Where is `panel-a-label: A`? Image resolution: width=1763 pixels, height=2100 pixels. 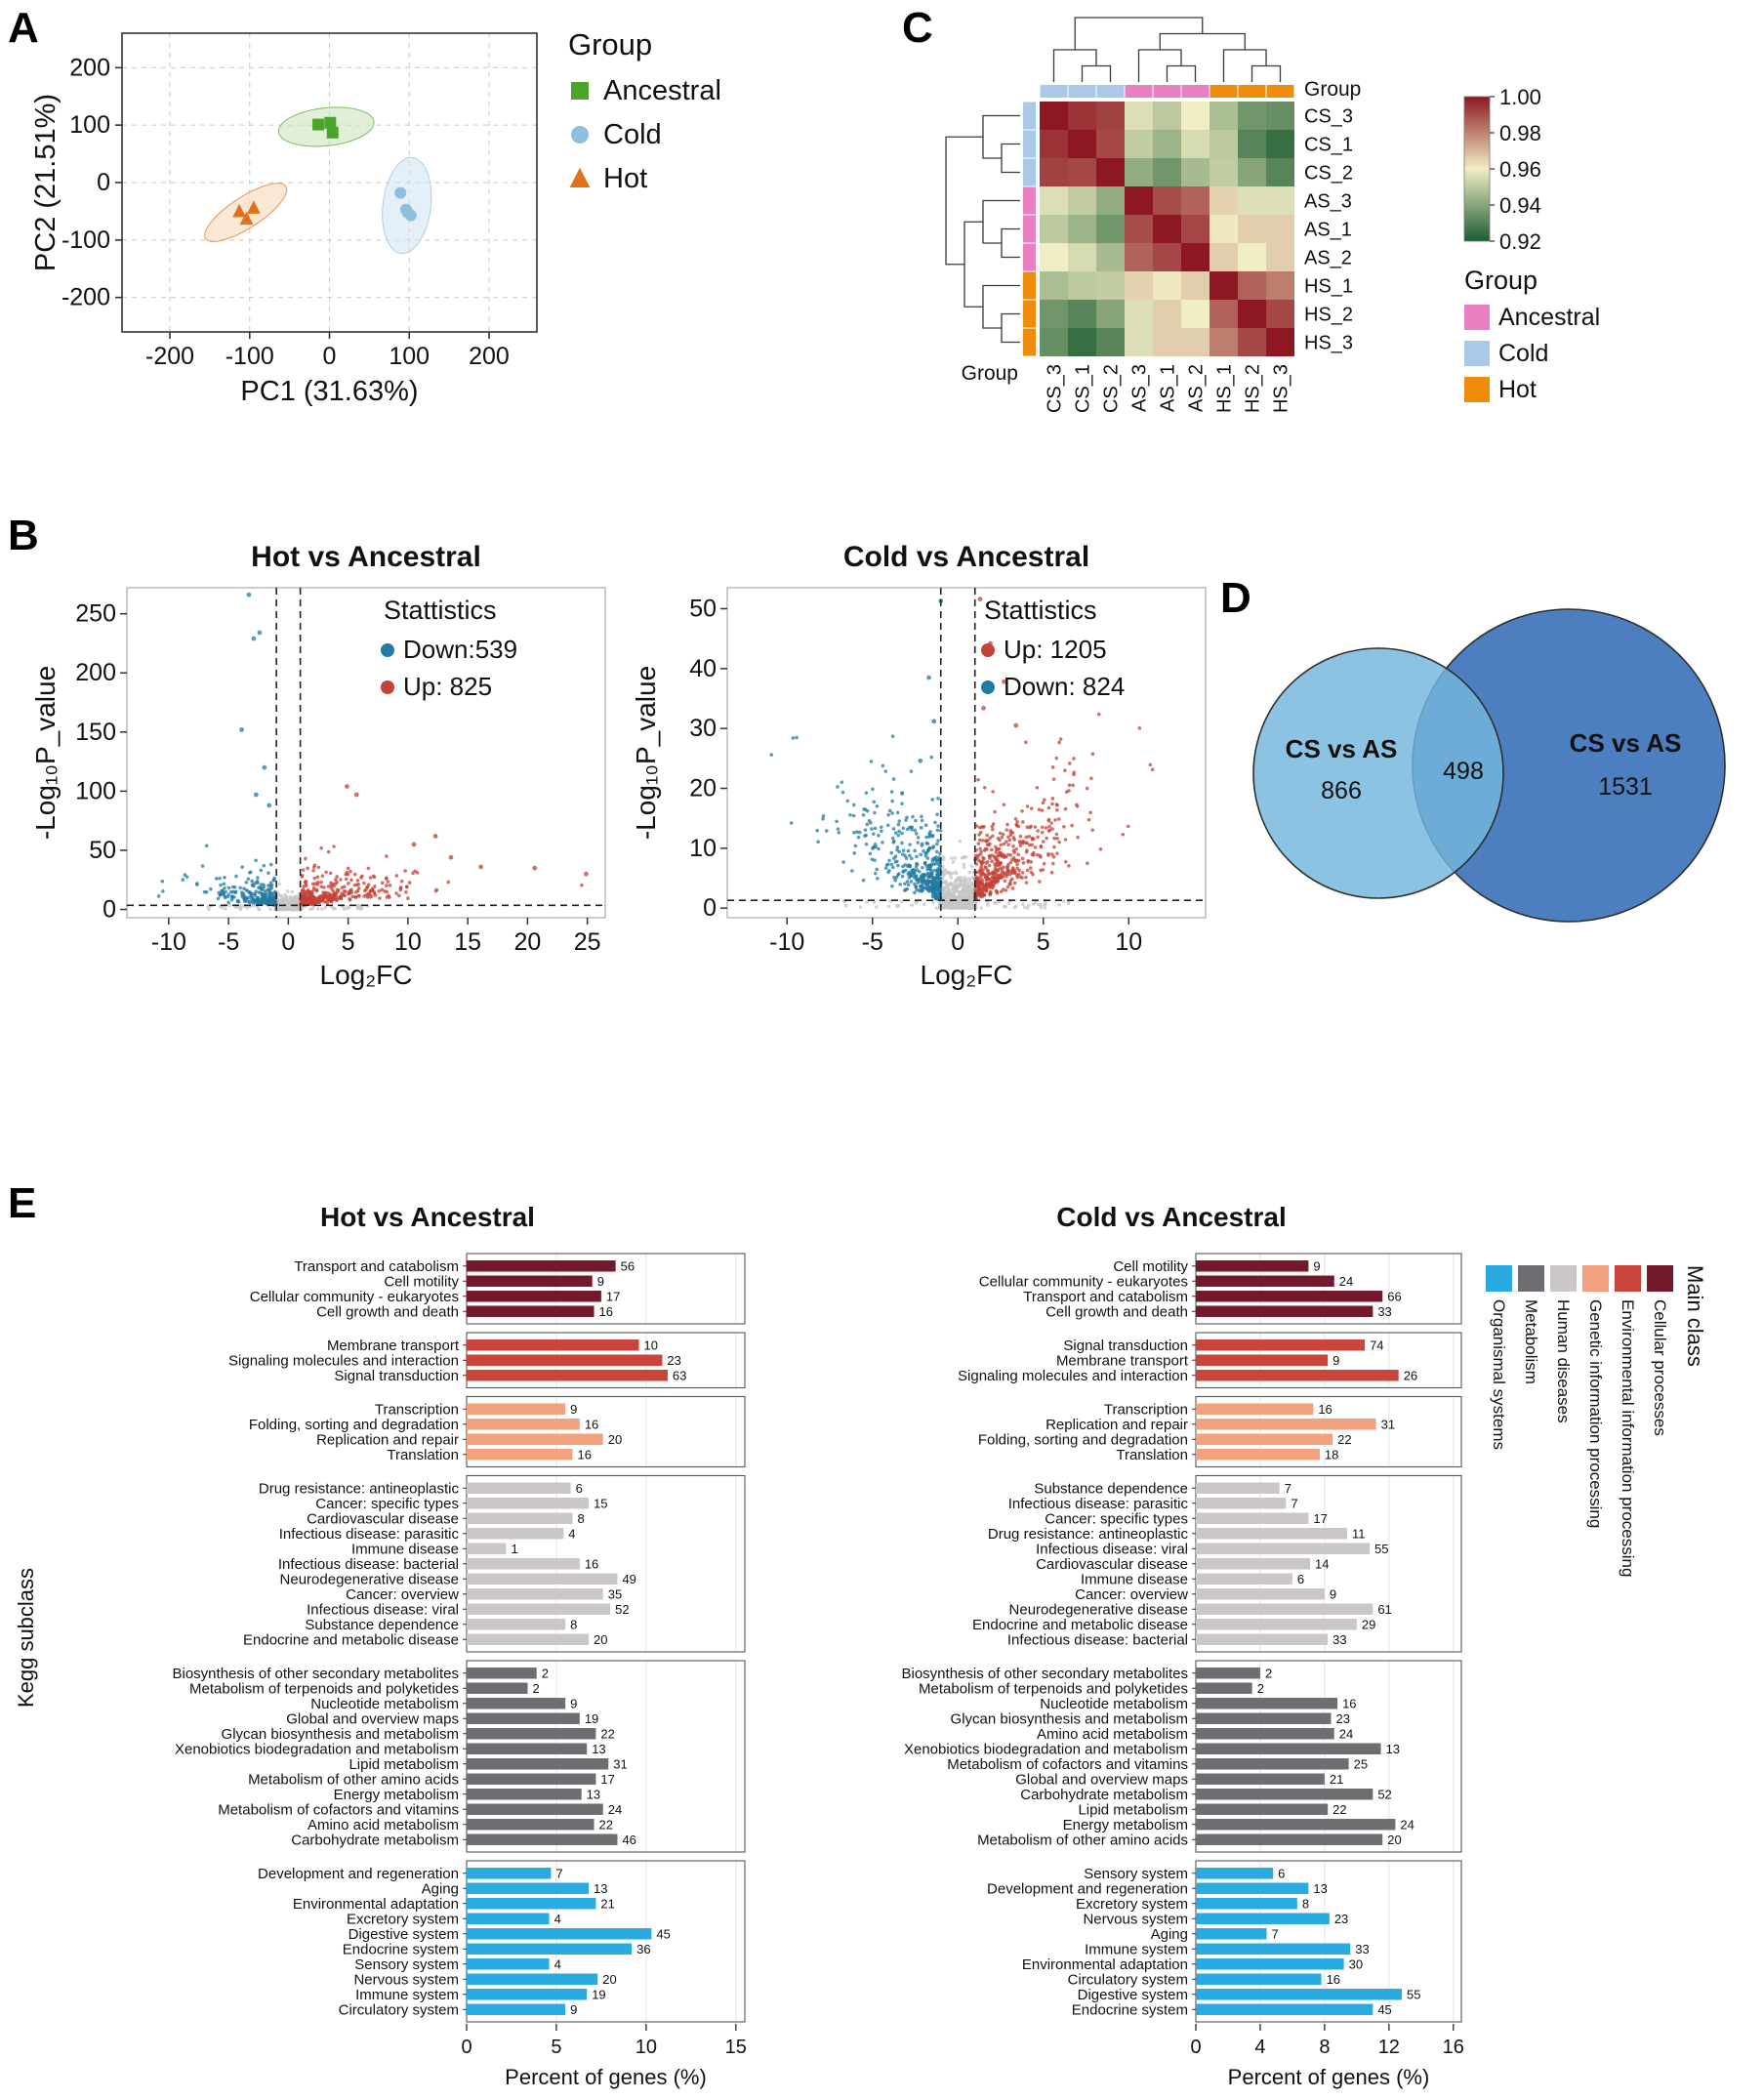
panel-a-label: A is located at coordinates (23, 28).